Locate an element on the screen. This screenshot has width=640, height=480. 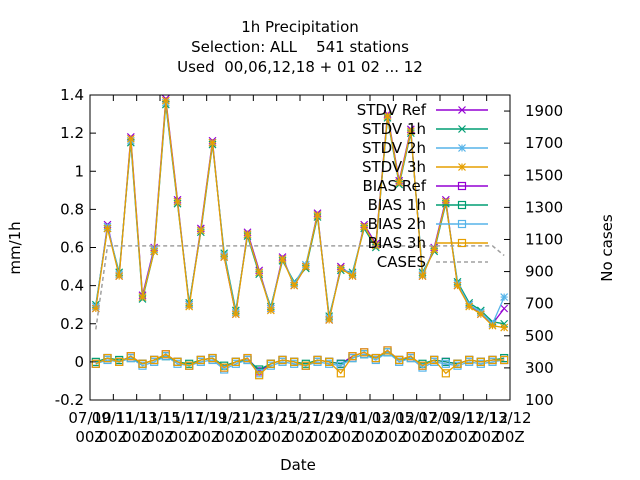
legend-entry-label: STDV Ref is located at coordinates (392, 110).